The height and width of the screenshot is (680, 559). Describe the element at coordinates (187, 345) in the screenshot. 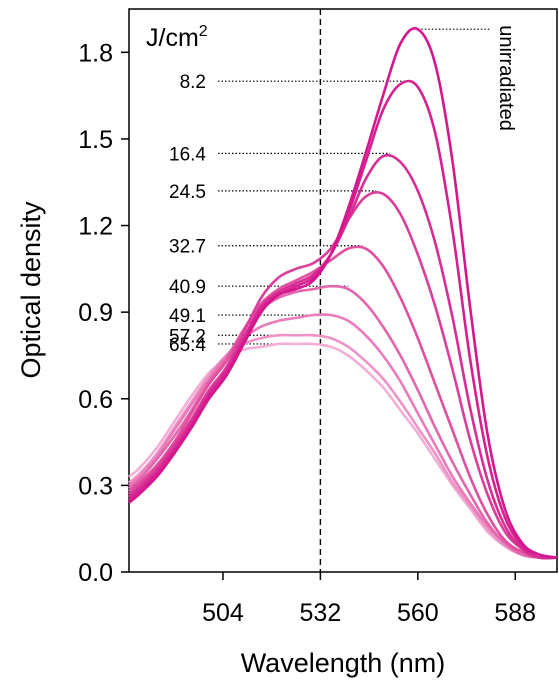

I see `dose-label: 65.4` at that location.